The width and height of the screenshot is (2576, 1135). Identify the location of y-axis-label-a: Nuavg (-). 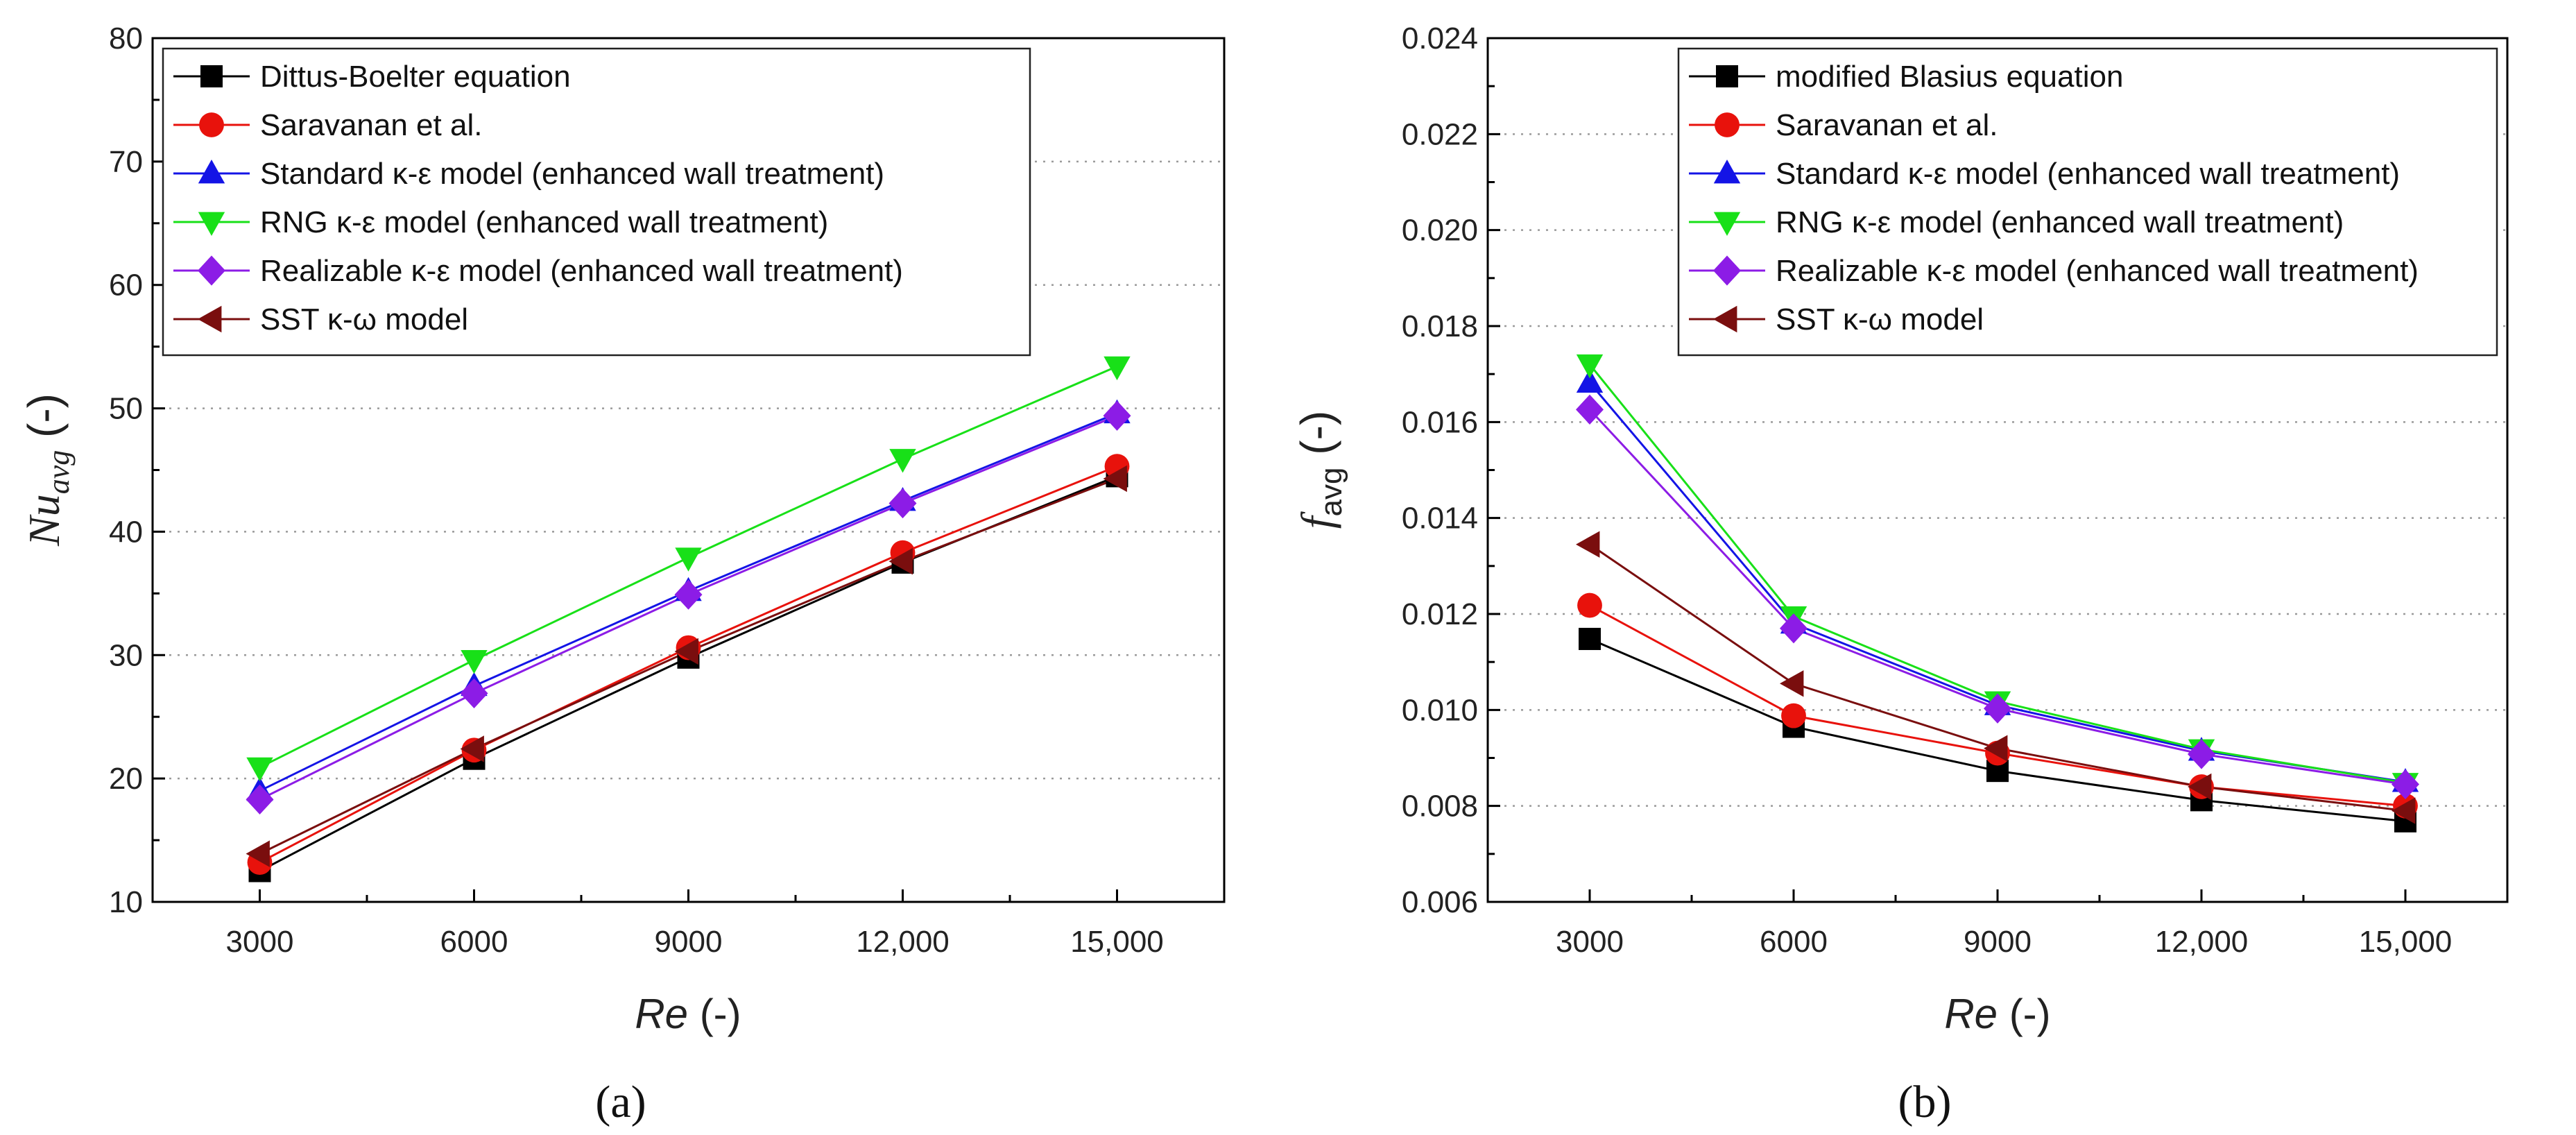
(47, 470).